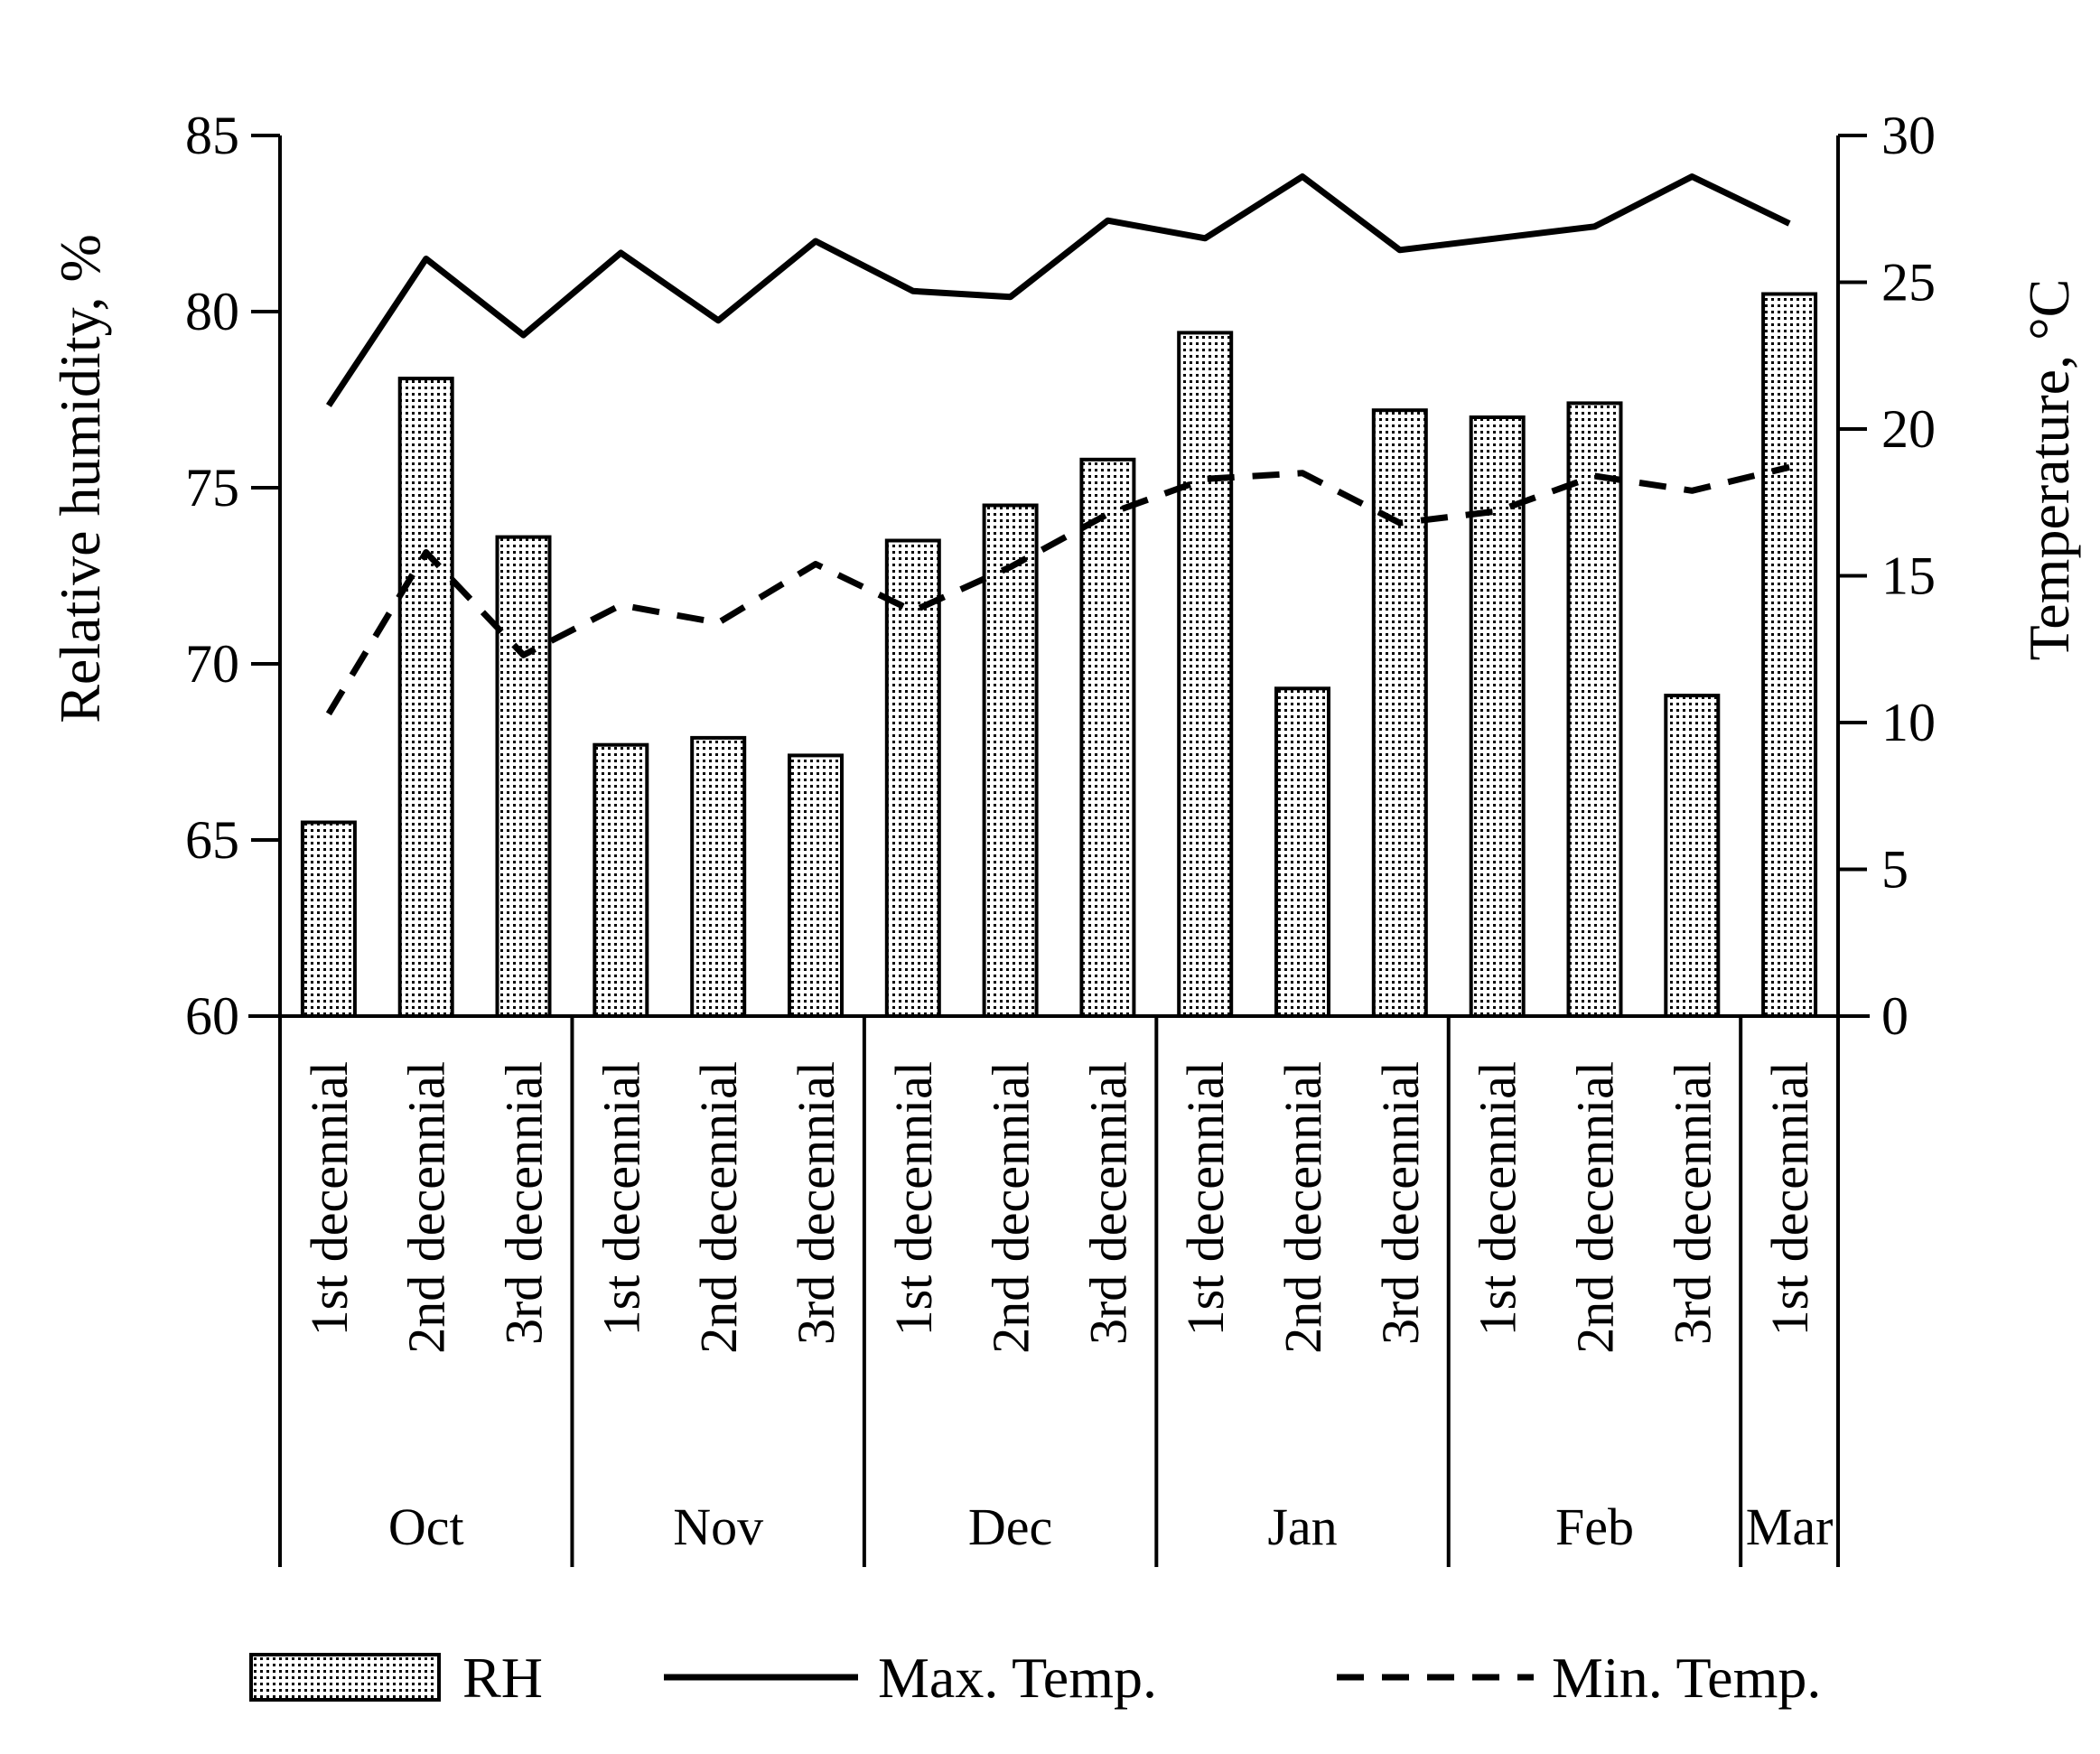 The width and height of the screenshot is (2100, 1754). What do you see at coordinates (1790, 1526) in the screenshot?
I see `month-label: Mar` at bounding box center [1790, 1526].